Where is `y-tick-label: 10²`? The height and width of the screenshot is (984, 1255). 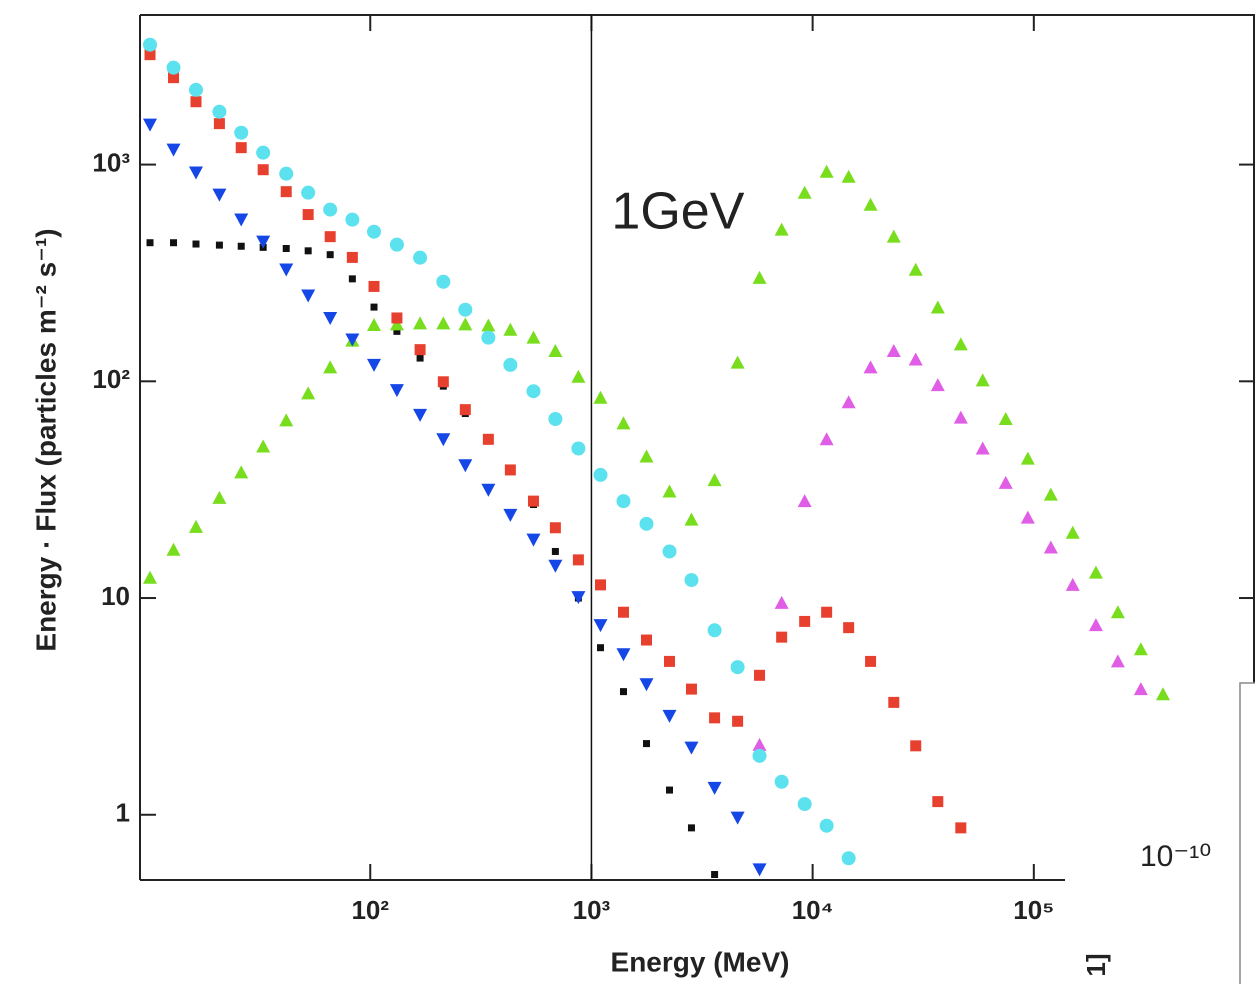 y-tick-label: 10² is located at coordinates (111, 379).